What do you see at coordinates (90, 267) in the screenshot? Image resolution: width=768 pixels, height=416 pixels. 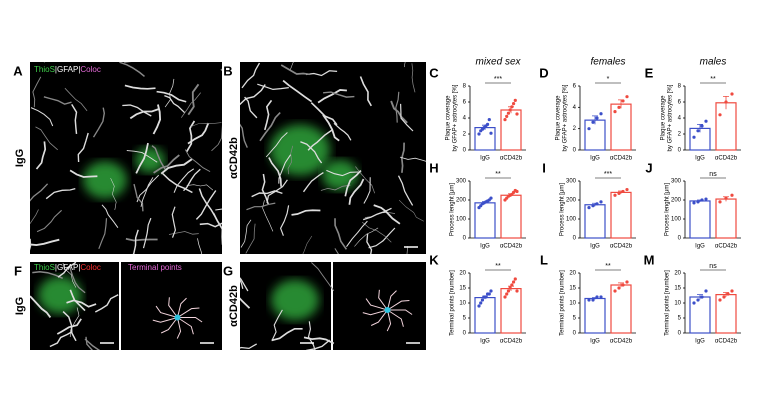 I see `stain-label: Coloc` at bounding box center [90, 267].